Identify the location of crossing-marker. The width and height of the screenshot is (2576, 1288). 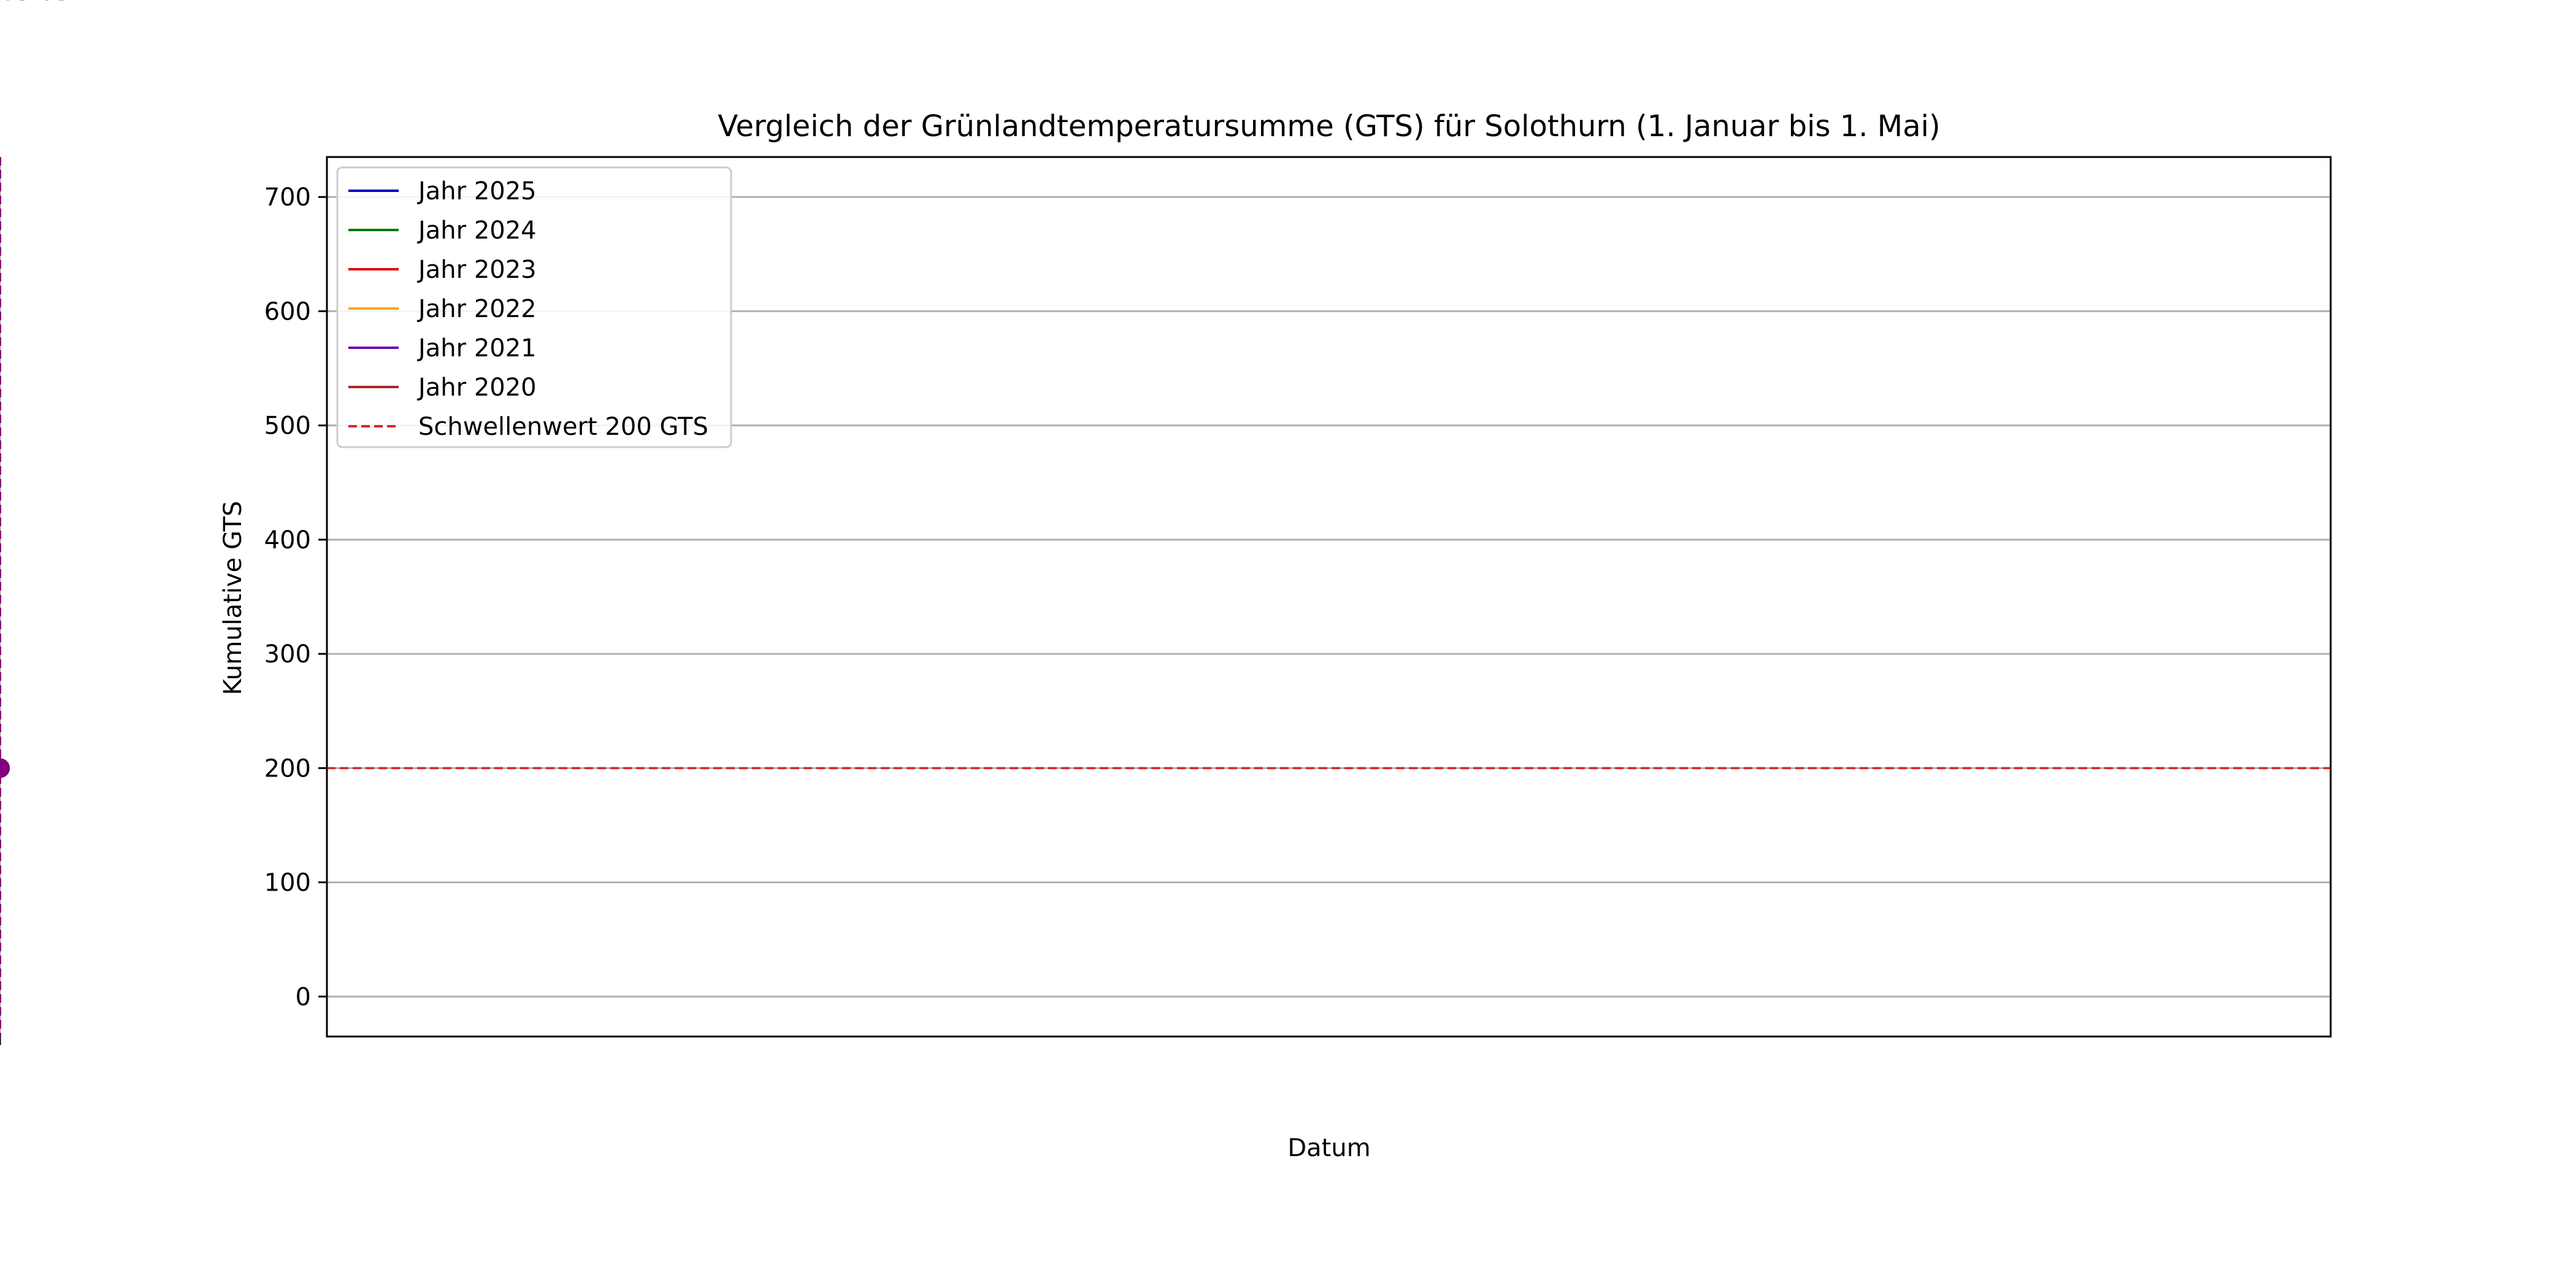
(5, 768).